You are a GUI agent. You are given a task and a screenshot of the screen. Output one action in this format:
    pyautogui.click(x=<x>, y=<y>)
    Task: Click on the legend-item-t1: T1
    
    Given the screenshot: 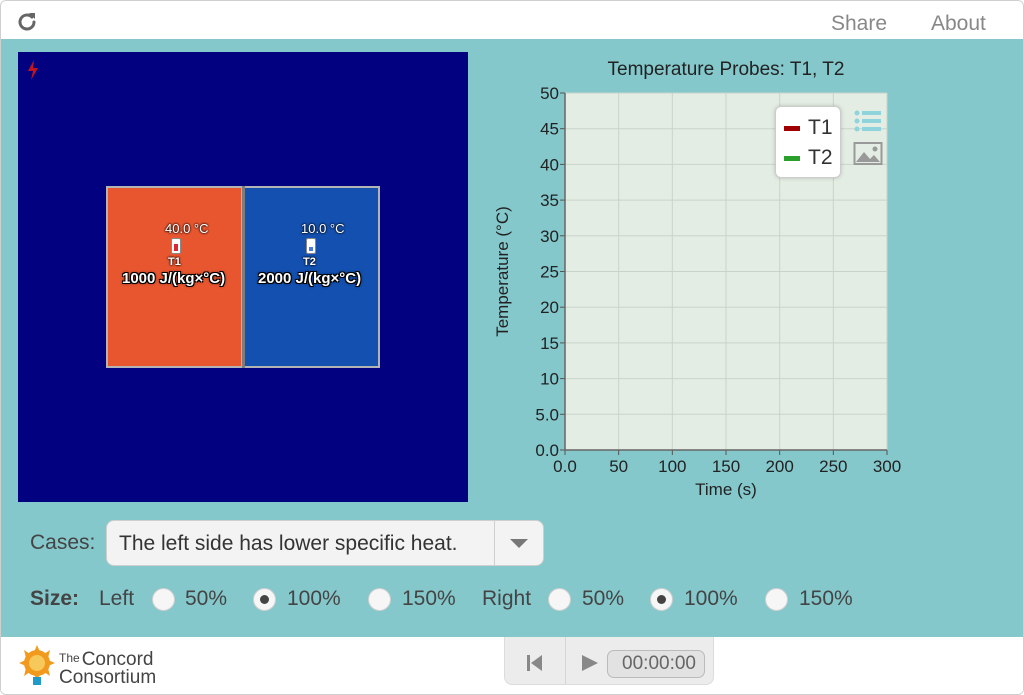 What is the action you would take?
    pyautogui.click(x=808, y=128)
    